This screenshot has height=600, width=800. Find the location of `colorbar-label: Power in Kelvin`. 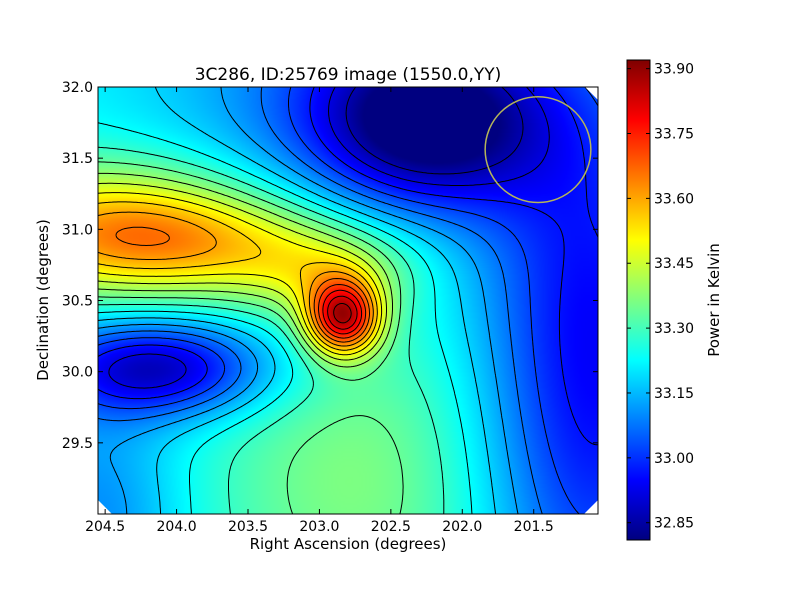

colorbar-label: Power in Kelvin is located at coordinates (714, 300).